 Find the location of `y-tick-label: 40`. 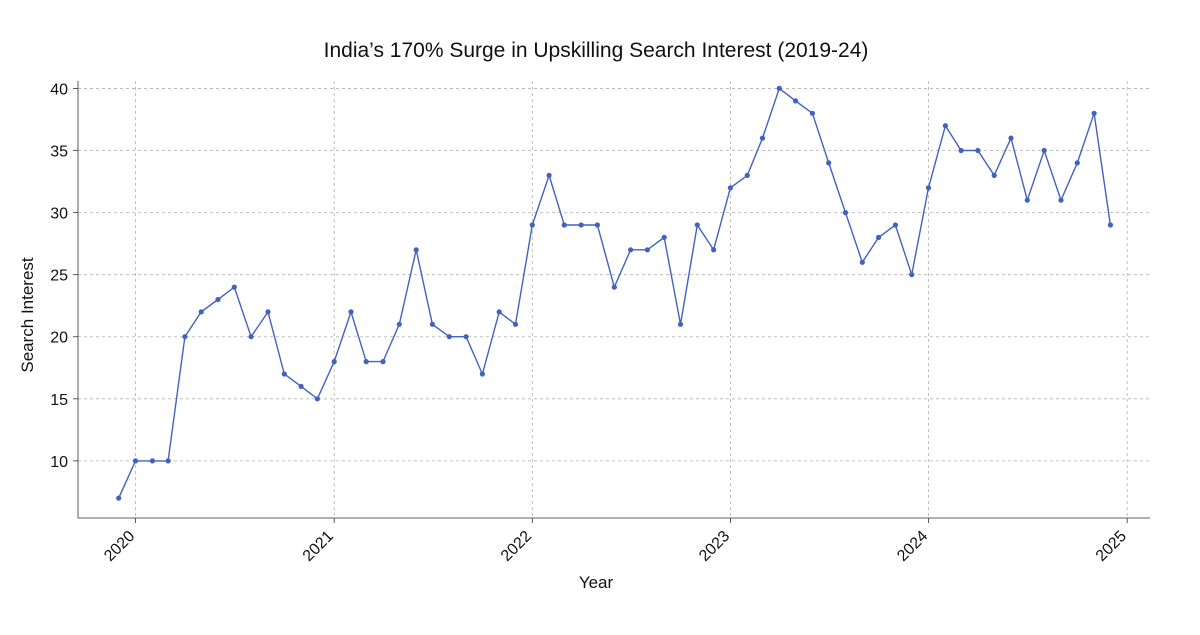

y-tick-label: 40 is located at coordinates (59, 89).